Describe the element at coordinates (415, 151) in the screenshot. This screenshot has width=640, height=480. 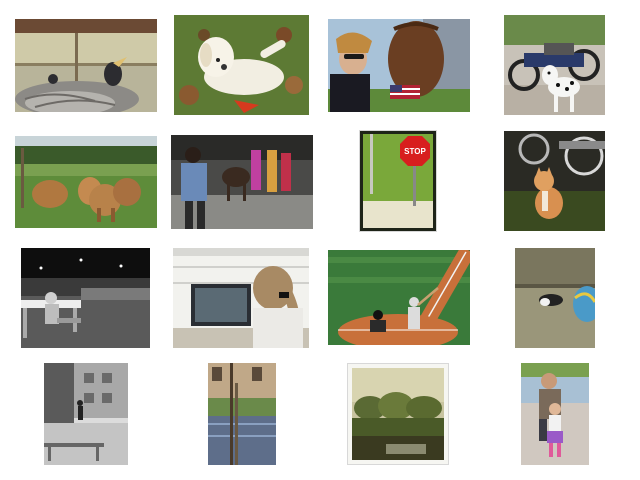
I see `svg-text: STOP` at that location.